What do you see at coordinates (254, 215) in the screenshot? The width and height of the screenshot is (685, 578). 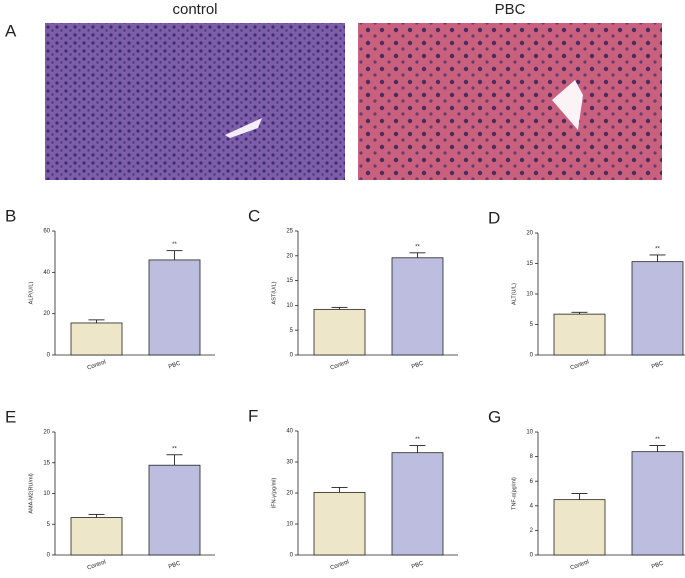 I see `panel-letter: C` at bounding box center [254, 215].